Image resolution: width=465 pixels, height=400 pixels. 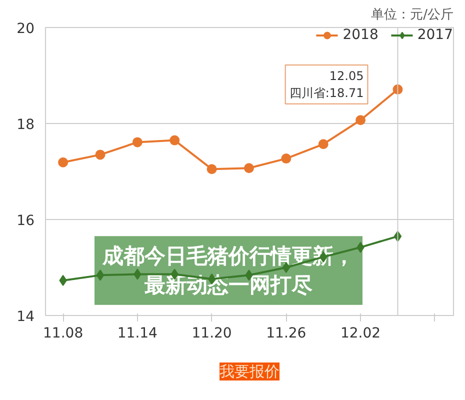 What do you see at coordinates (25, 221) in the screenshot?
I see `y-tick-label: 16` at bounding box center [25, 221].